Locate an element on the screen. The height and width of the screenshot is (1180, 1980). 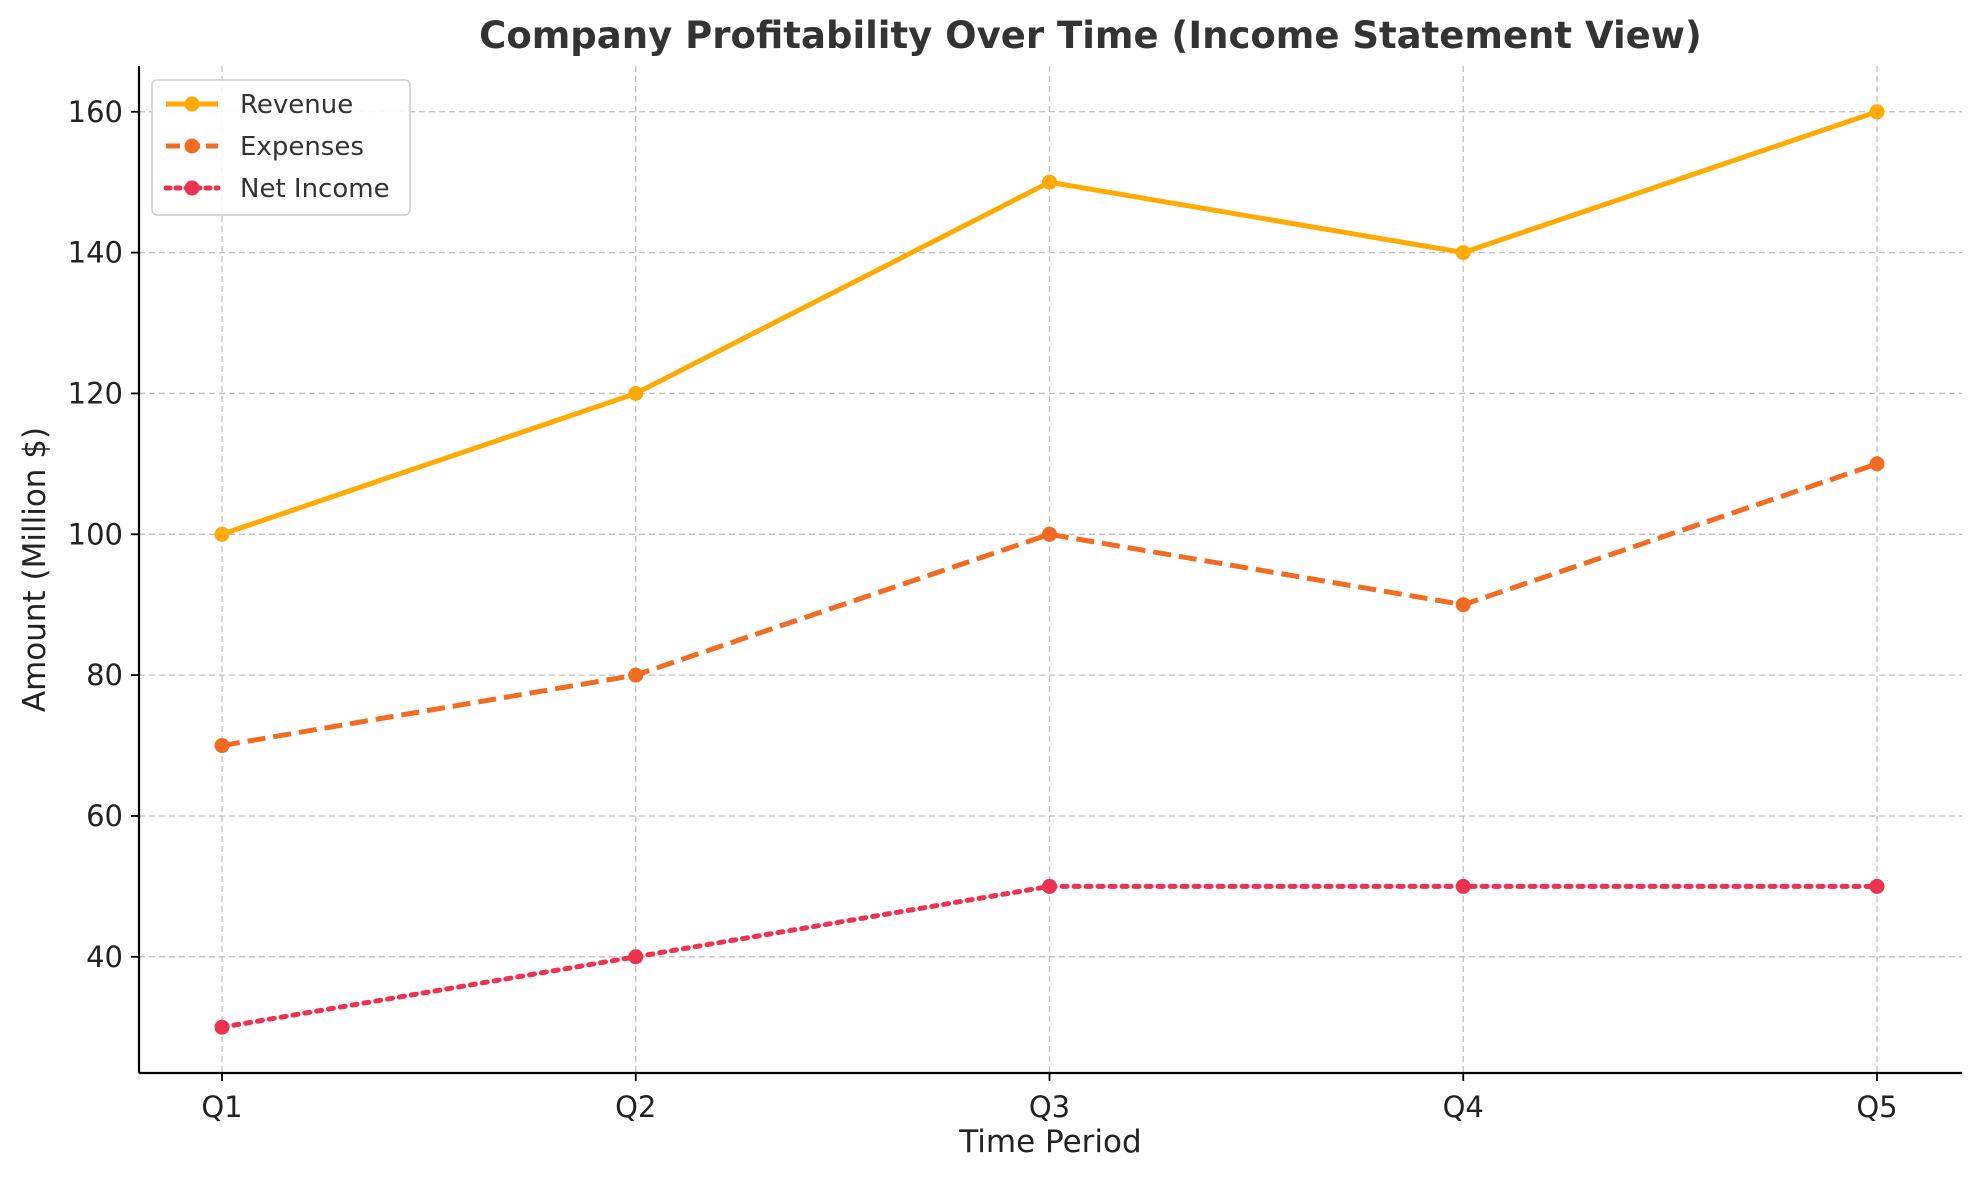
x-tick-label: Q4 is located at coordinates (1463, 1107).